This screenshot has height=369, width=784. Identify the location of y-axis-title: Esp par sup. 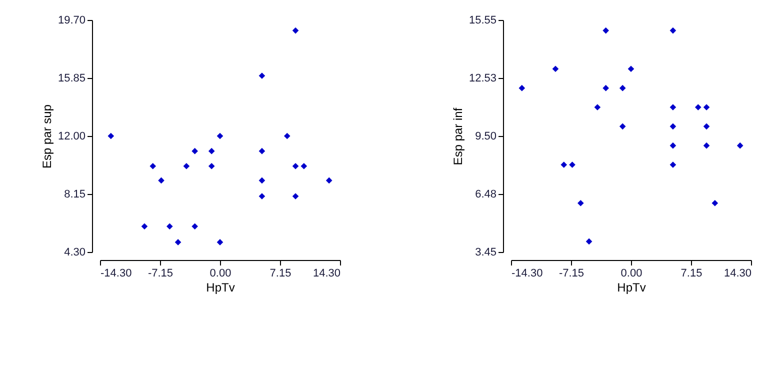
(47, 136).